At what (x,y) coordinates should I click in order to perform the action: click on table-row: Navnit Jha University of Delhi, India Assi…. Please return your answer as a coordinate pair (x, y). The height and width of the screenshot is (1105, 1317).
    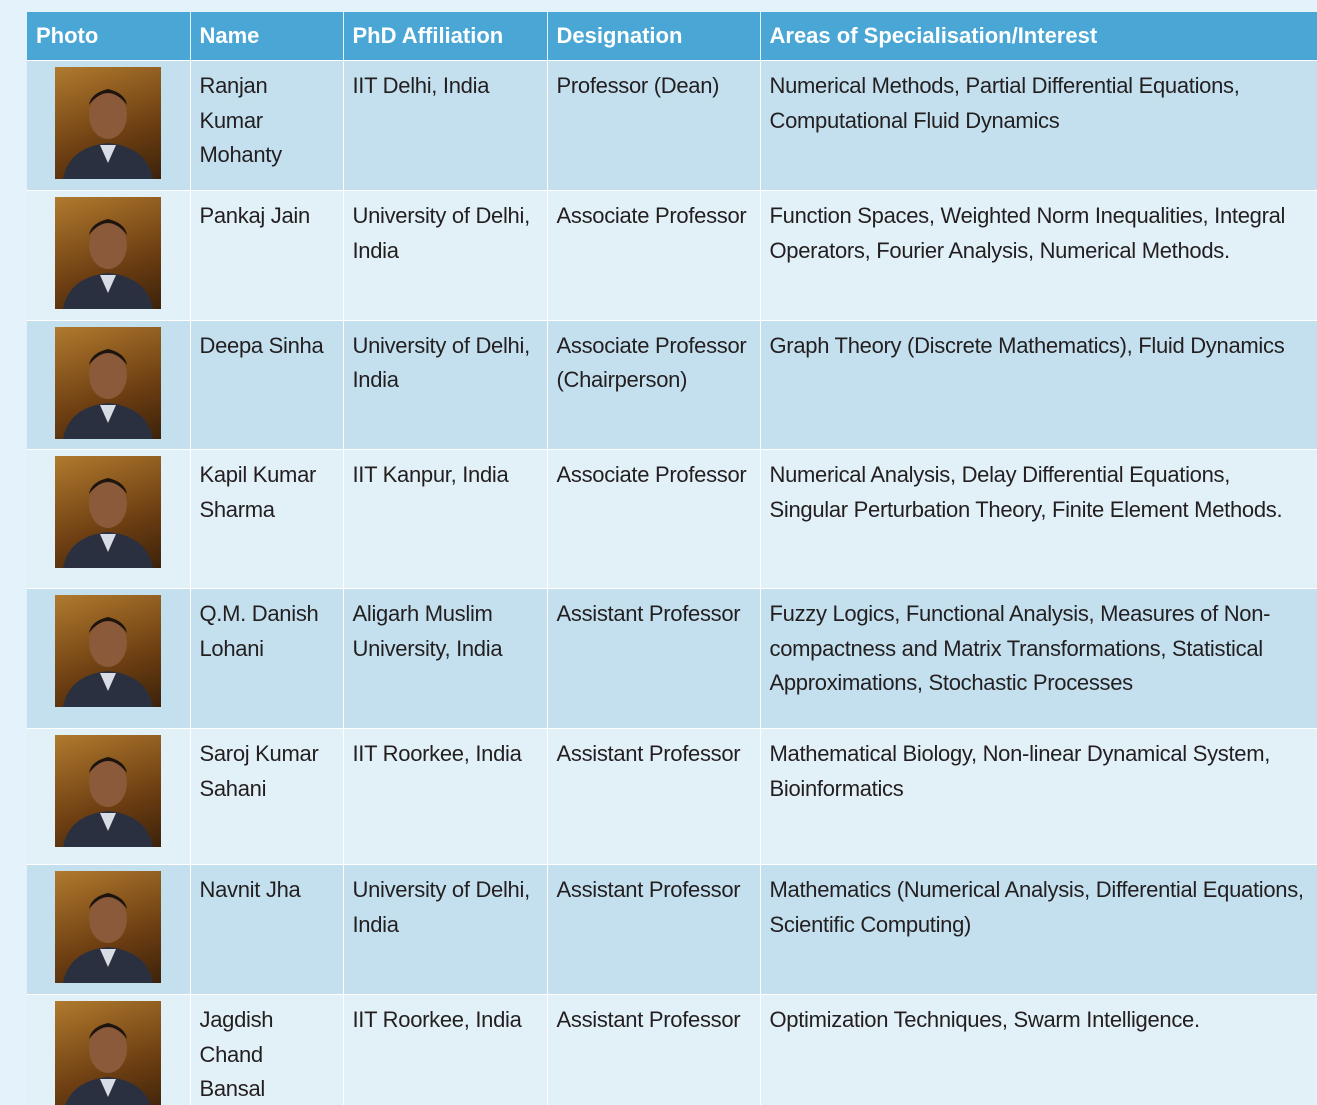
    Looking at the image, I should click on (672, 929).